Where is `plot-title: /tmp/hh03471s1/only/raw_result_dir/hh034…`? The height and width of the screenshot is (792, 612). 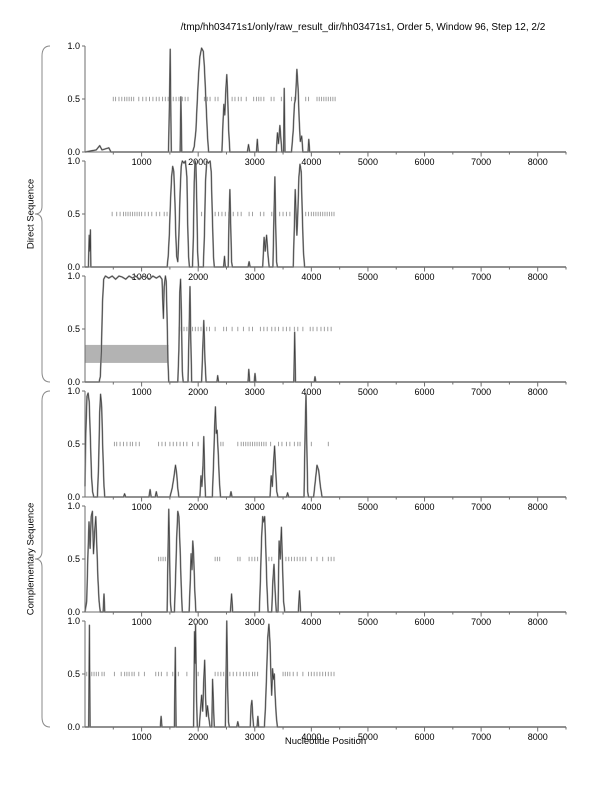 plot-title: /tmp/hh03471s1/only/raw_result_dir/hh034… is located at coordinates (363, 27).